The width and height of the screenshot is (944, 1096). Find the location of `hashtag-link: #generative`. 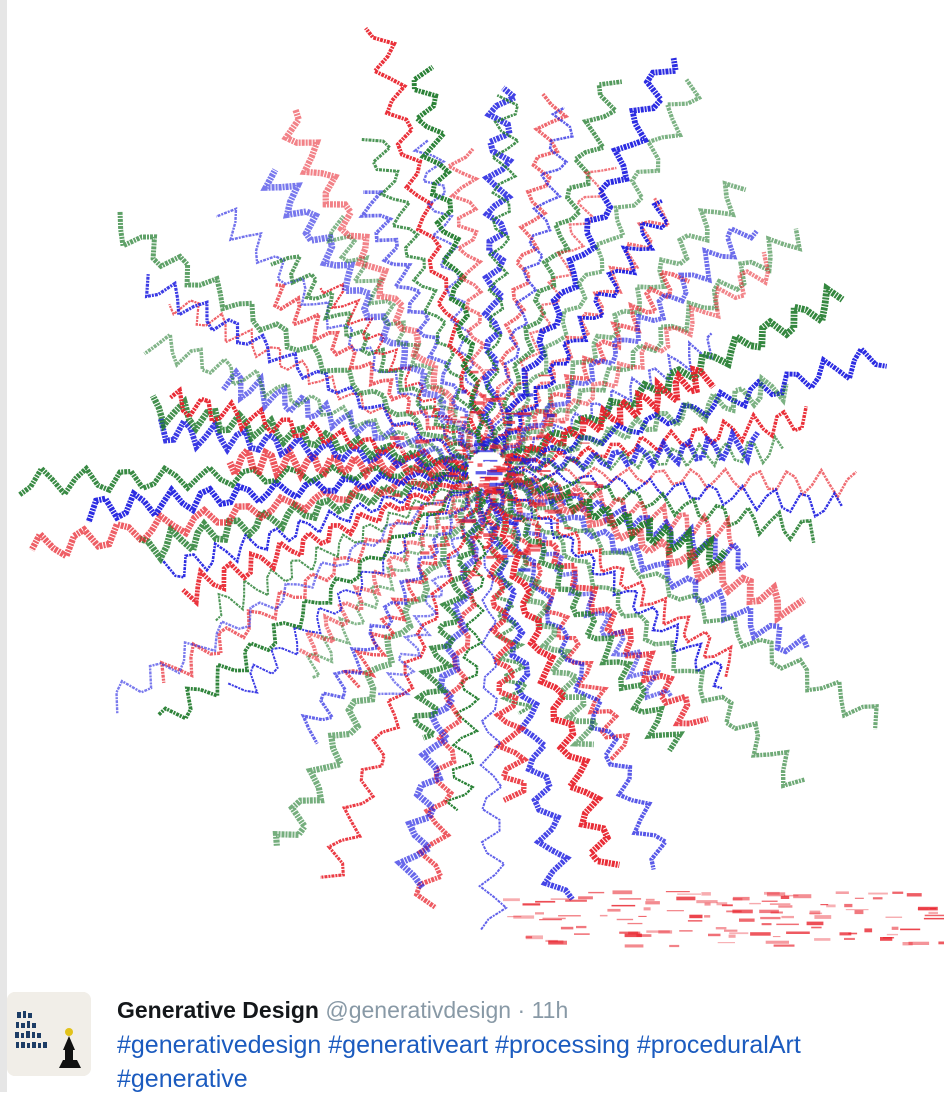

hashtag-link: #generative is located at coordinates (182, 1079).